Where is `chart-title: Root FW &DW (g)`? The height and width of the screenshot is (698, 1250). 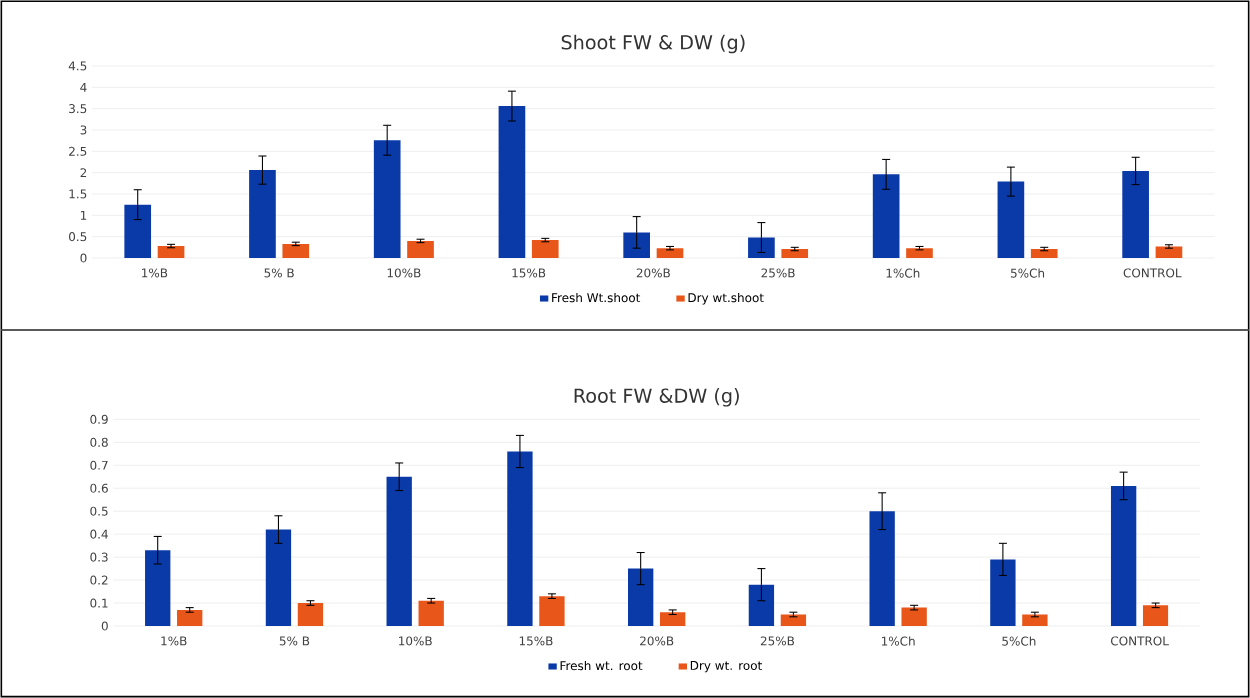 chart-title: Root FW &DW (g) is located at coordinates (656, 397).